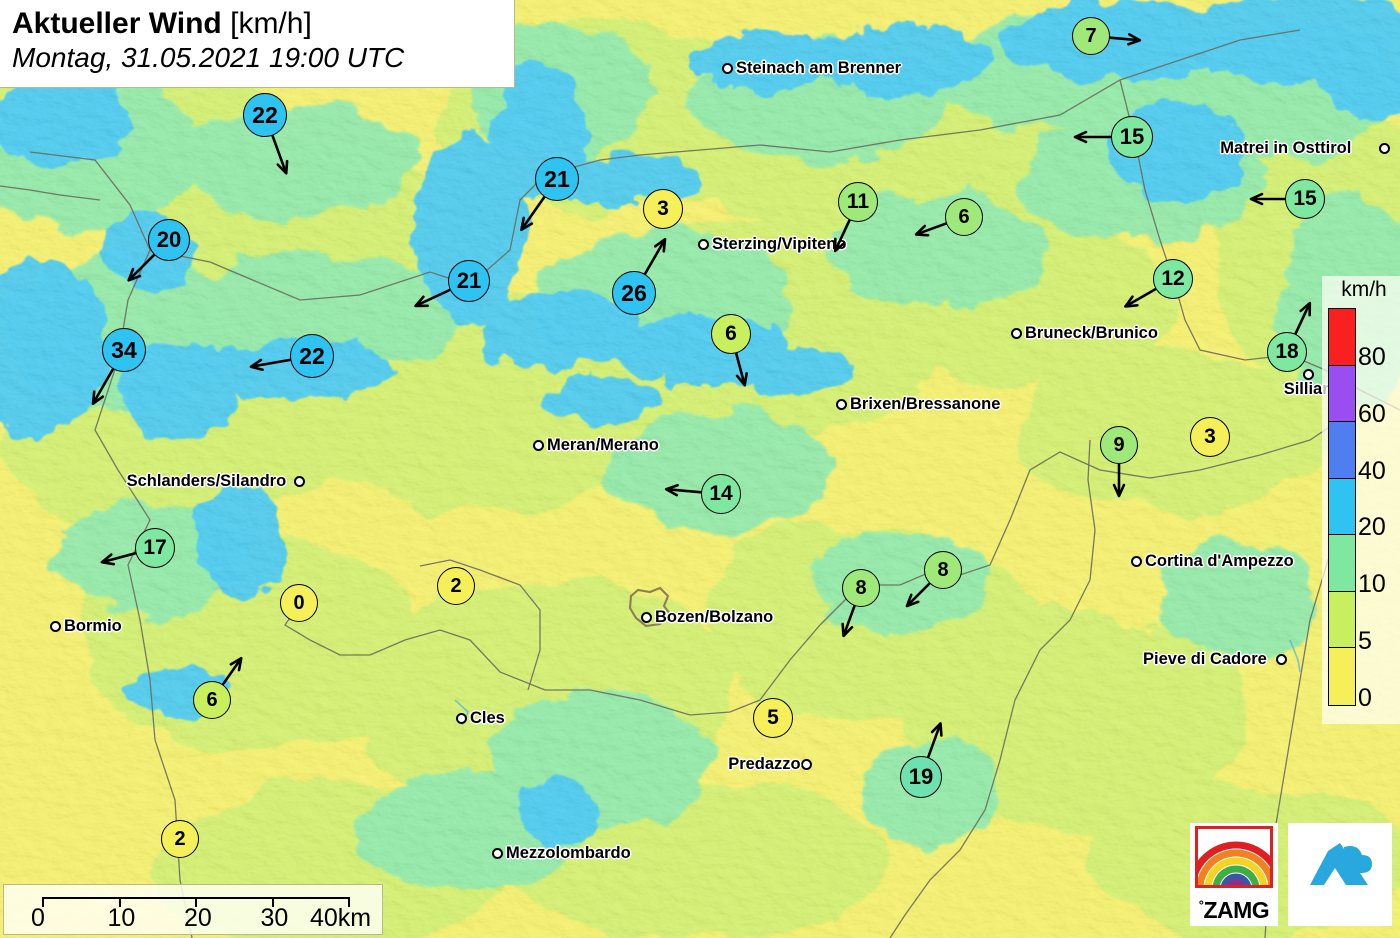 This screenshot has width=1400, height=938. Describe the element at coordinates (1287, 352) in the screenshot. I see `wind-speed-badge: 18` at that location.